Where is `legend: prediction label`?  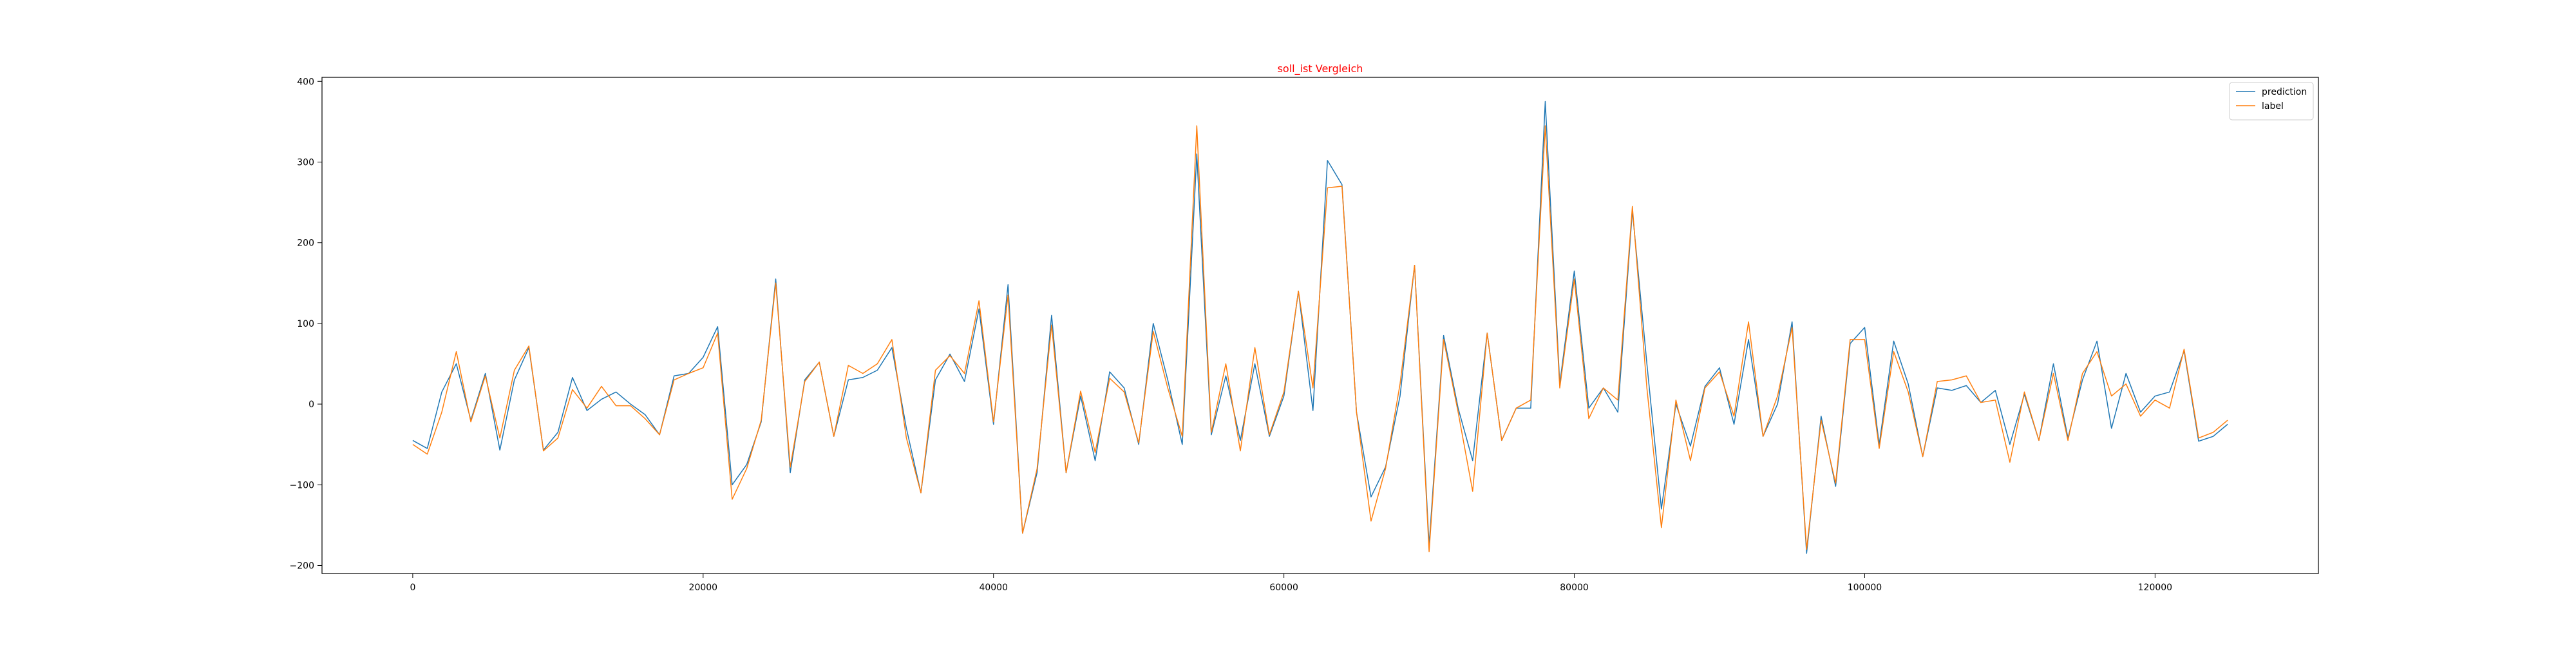 legend: prediction label is located at coordinates (2271, 101).